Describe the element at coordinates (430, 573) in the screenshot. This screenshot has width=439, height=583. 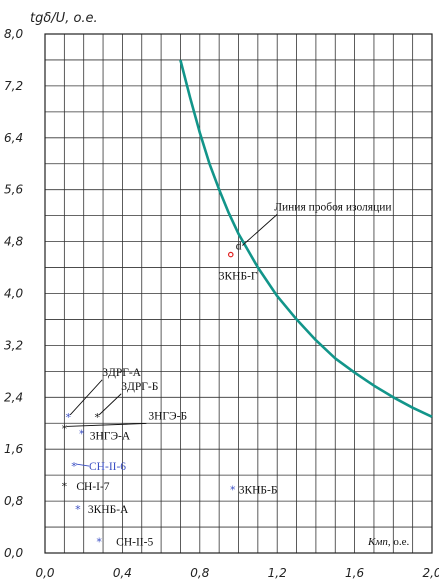
I see `x-tick-label: 2,0` at that location.